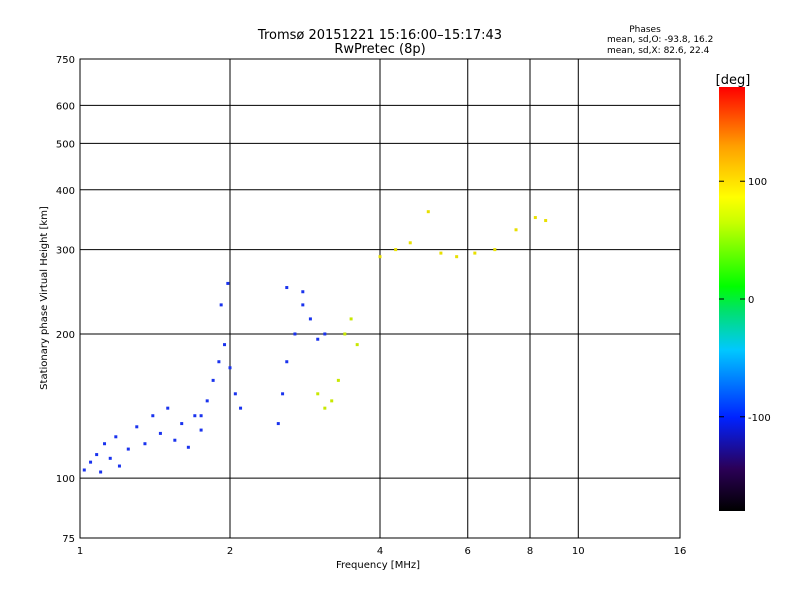 Image resolution: width=800 pixels, height=600 pixels. Describe the element at coordinates (379, 35) in the screenshot. I see `chart-title: Tromsø 20151221 15:16:00–15:17:43` at that location.